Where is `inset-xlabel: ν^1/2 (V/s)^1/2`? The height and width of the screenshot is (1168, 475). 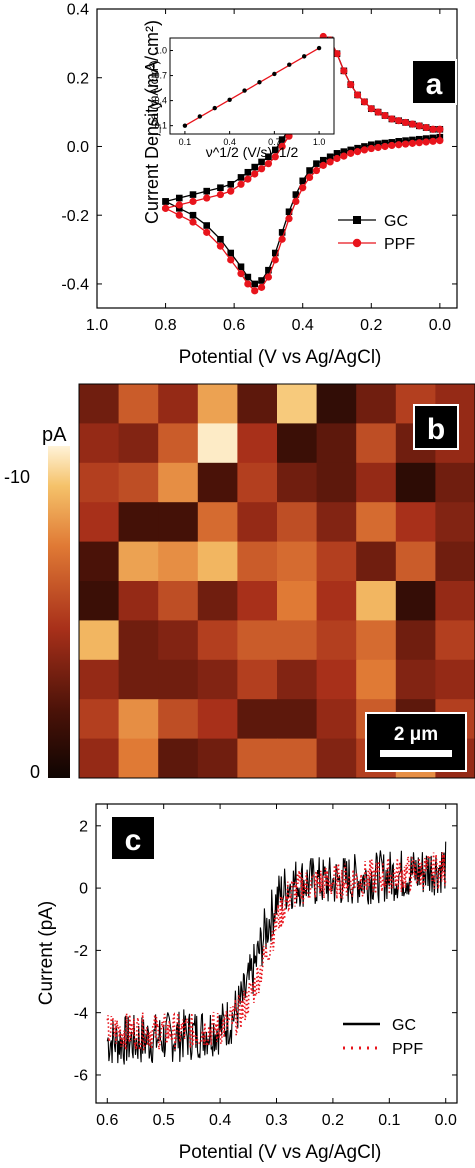 inset-xlabel: ν^1/2 (V/s)^1/2 is located at coordinates (252, 152).